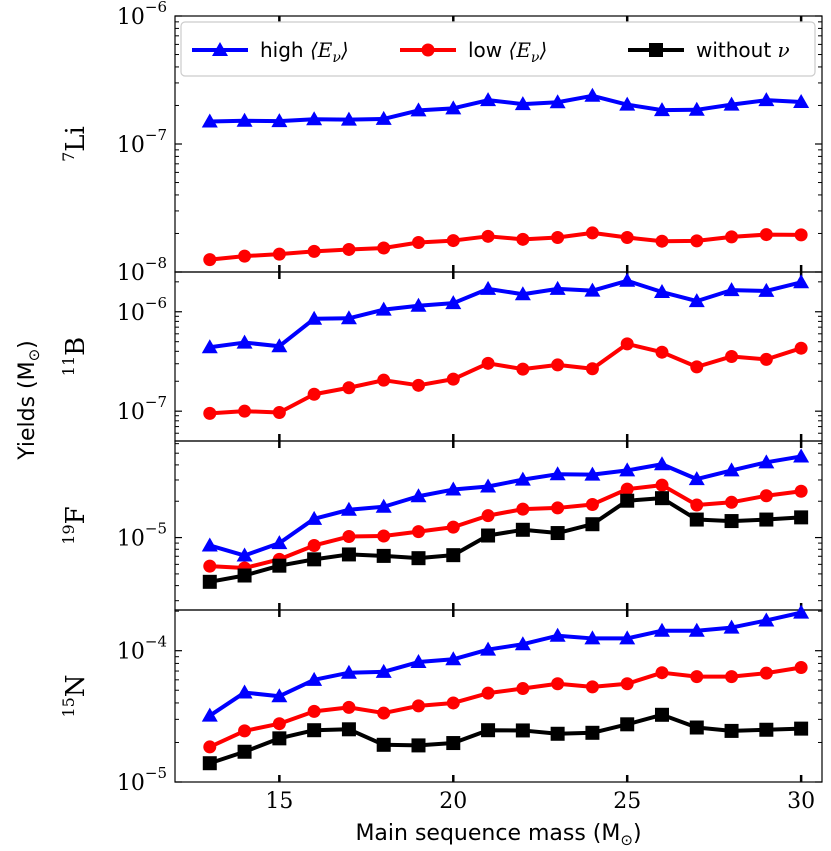 Image resolution: width=831 pixels, height=851 pixels. What do you see at coordinates (75, 356) in the screenshot?
I see `panel-label-b: 11B` at bounding box center [75, 356].